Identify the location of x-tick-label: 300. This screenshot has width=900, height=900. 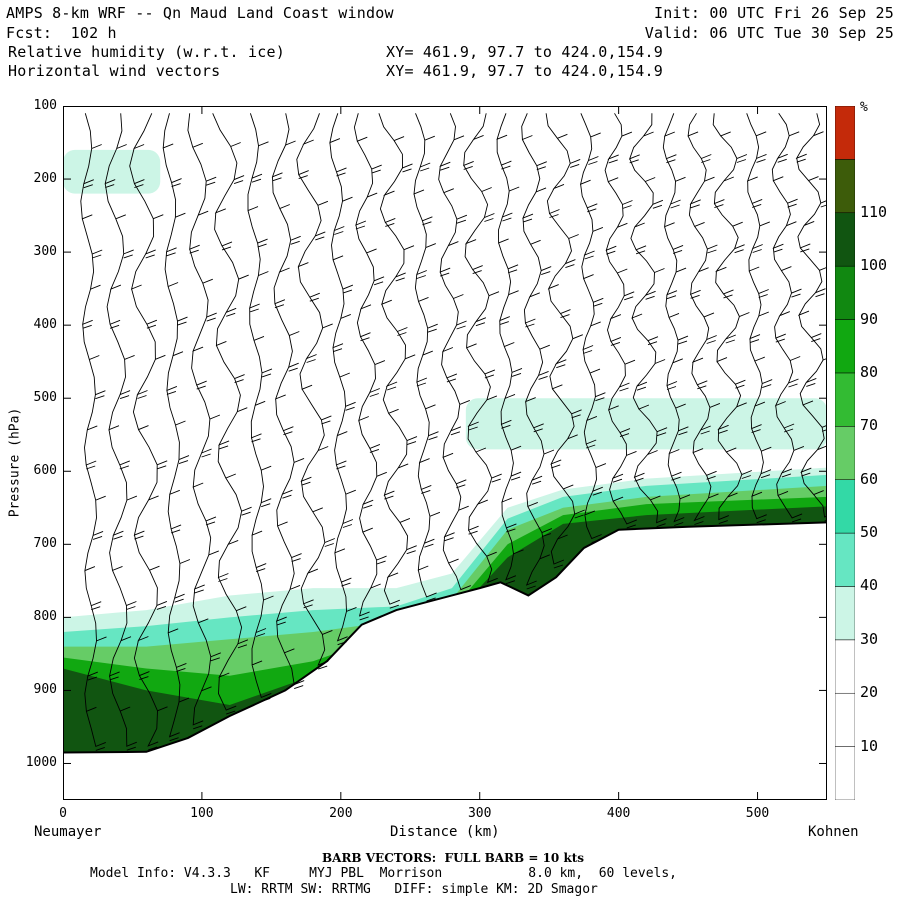
(479, 813).